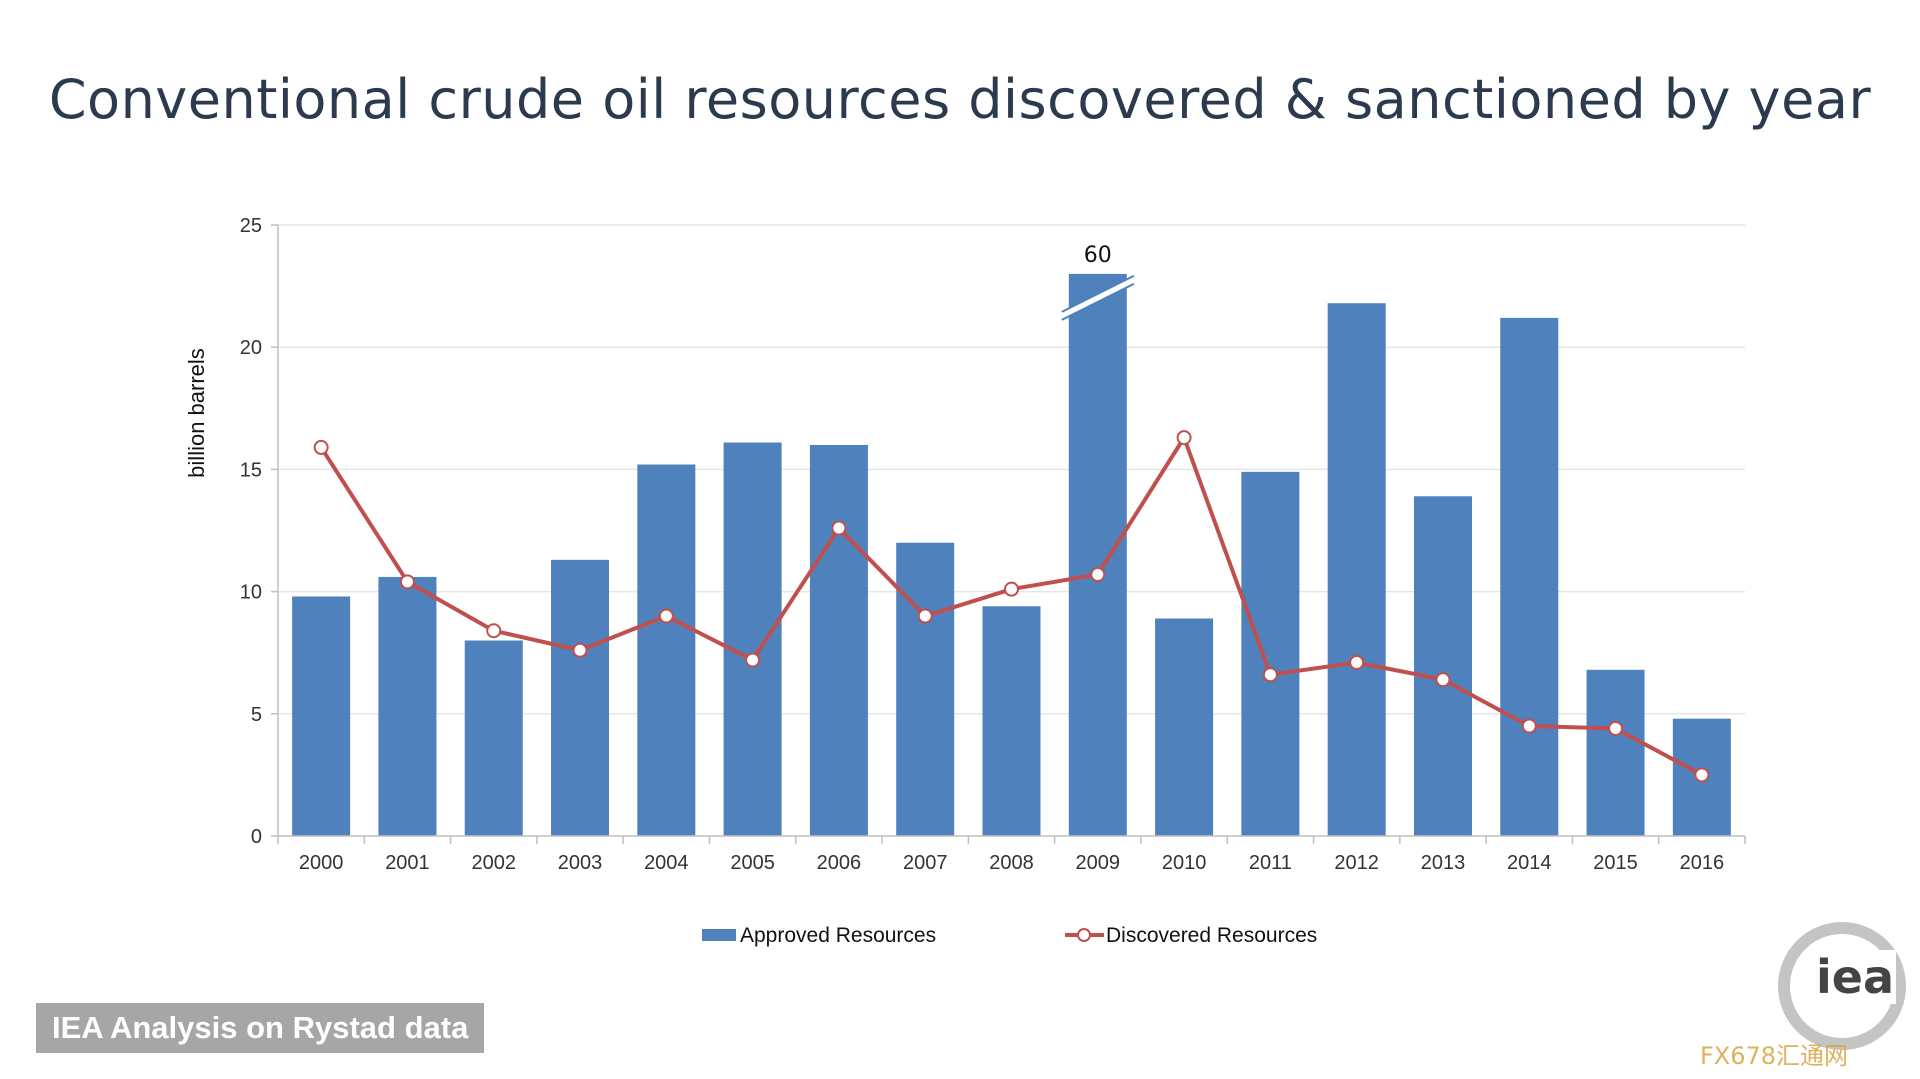 The height and width of the screenshot is (1079, 1920). Describe the element at coordinates (256, 837) in the screenshot. I see `y-tick-label: 0` at that location.